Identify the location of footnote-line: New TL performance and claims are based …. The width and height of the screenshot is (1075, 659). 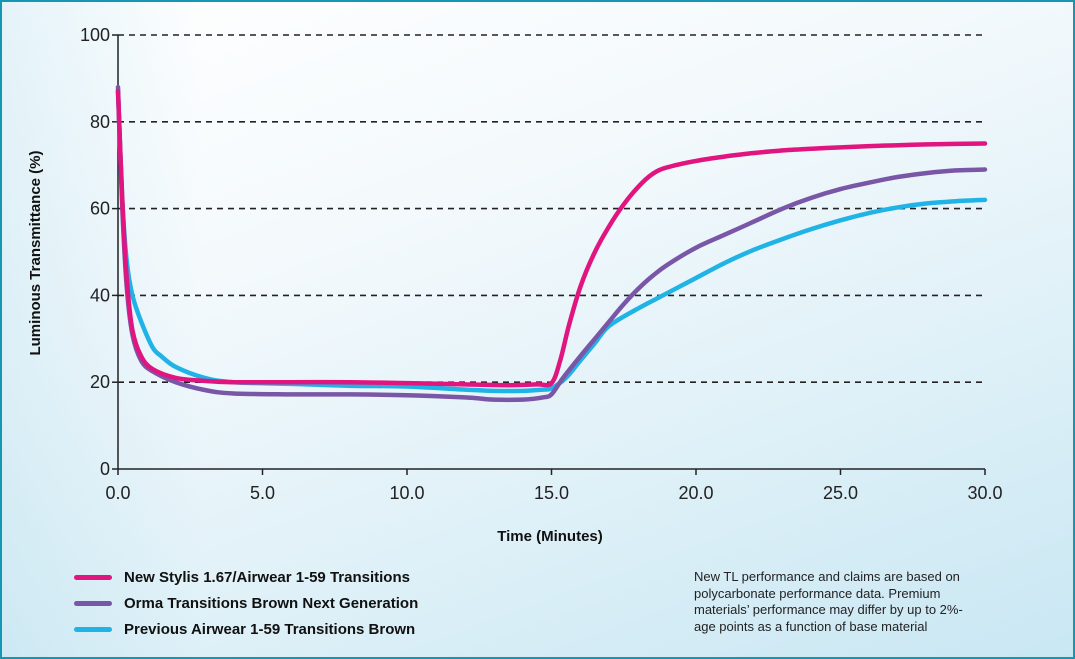
(827, 576).